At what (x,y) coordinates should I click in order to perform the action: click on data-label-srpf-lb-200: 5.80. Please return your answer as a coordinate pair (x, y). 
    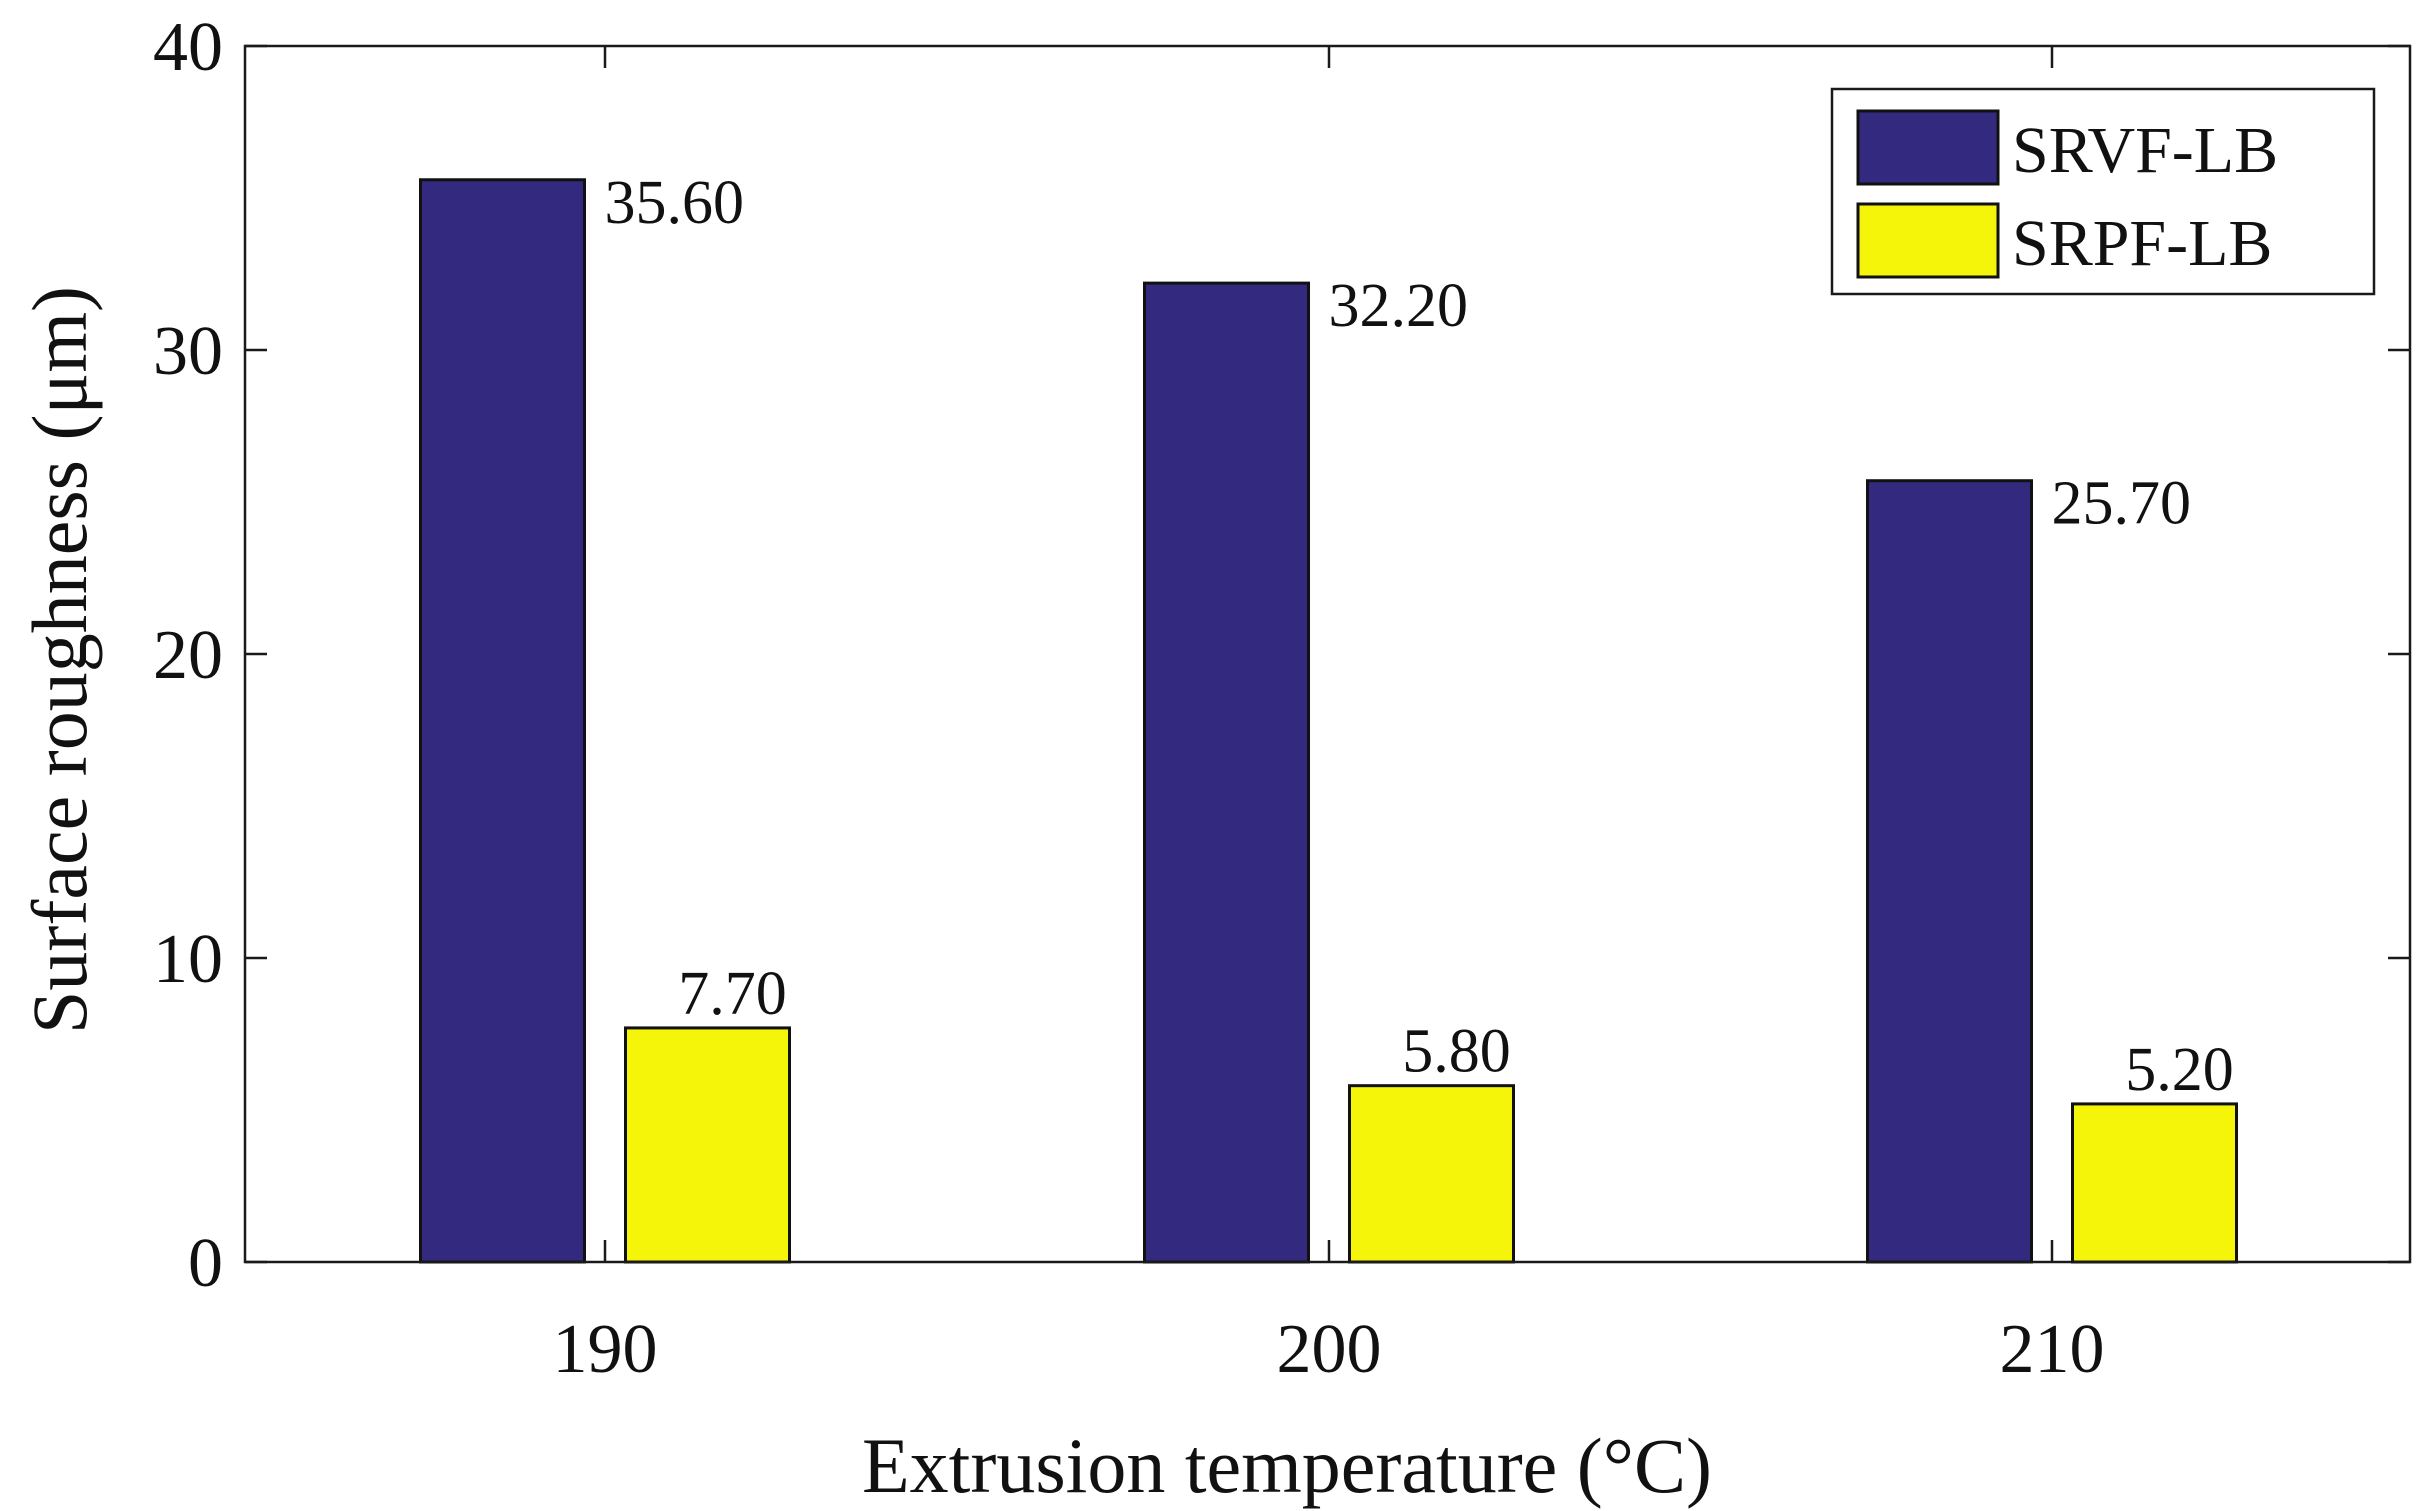
    Looking at the image, I should click on (1456, 1052).